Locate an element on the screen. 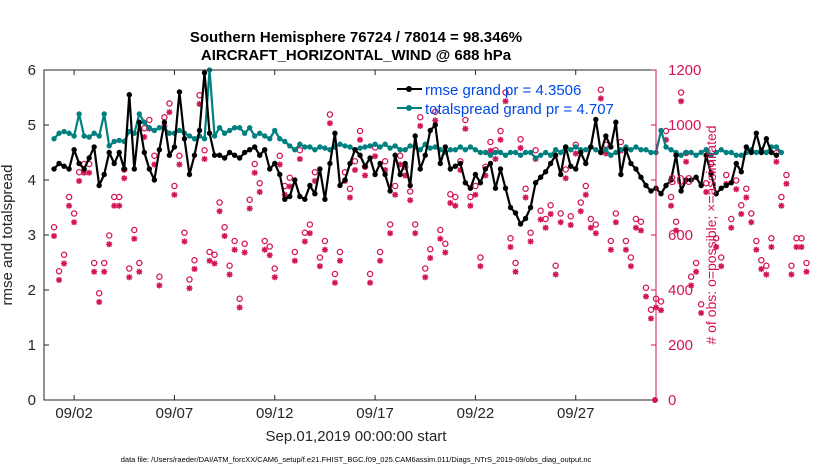 Image resolution: width=830 pixels, height=470 pixels. y-tick-label: 4 is located at coordinates (32, 180).